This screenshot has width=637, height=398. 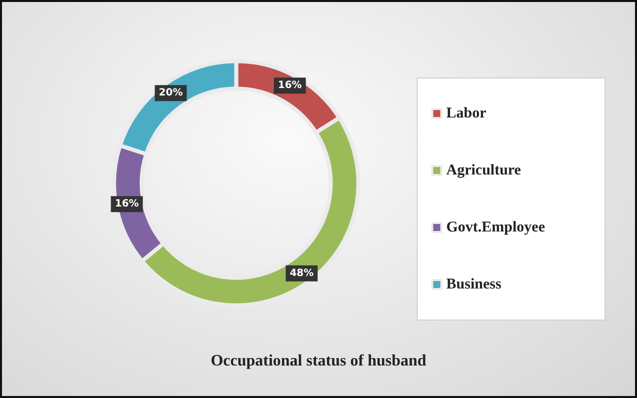 What do you see at coordinates (474, 284) in the screenshot?
I see `legend-label: Business` at bounding box center [474, 284].